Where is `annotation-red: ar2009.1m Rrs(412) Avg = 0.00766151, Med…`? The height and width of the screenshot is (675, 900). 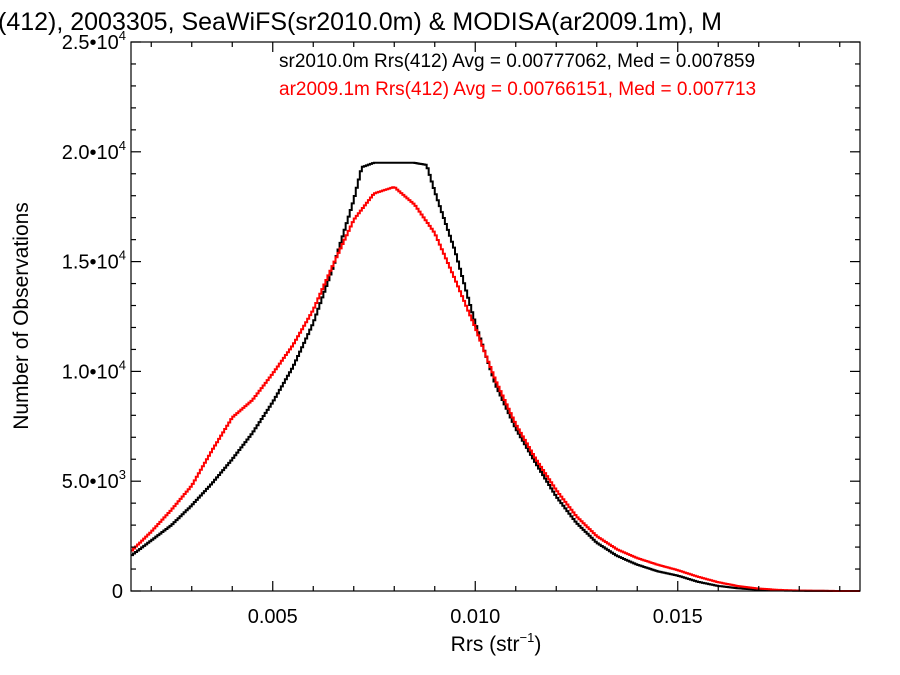
annotation-red: ar2009.1m Rrs(412) Avg = 0.00766151, Med… is located at coordinates (517, 89).